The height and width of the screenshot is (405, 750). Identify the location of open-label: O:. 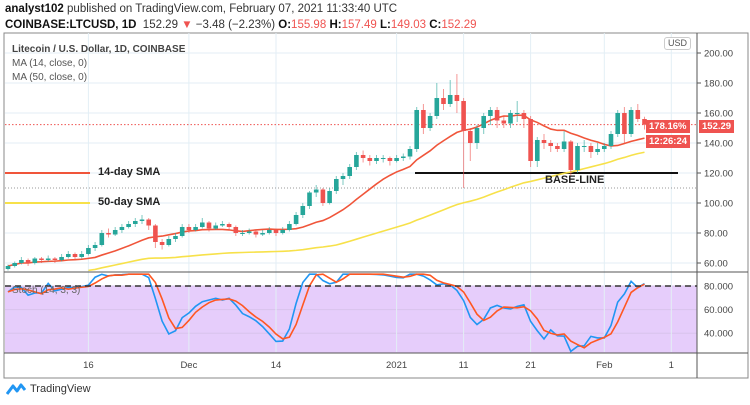
(285, 25).